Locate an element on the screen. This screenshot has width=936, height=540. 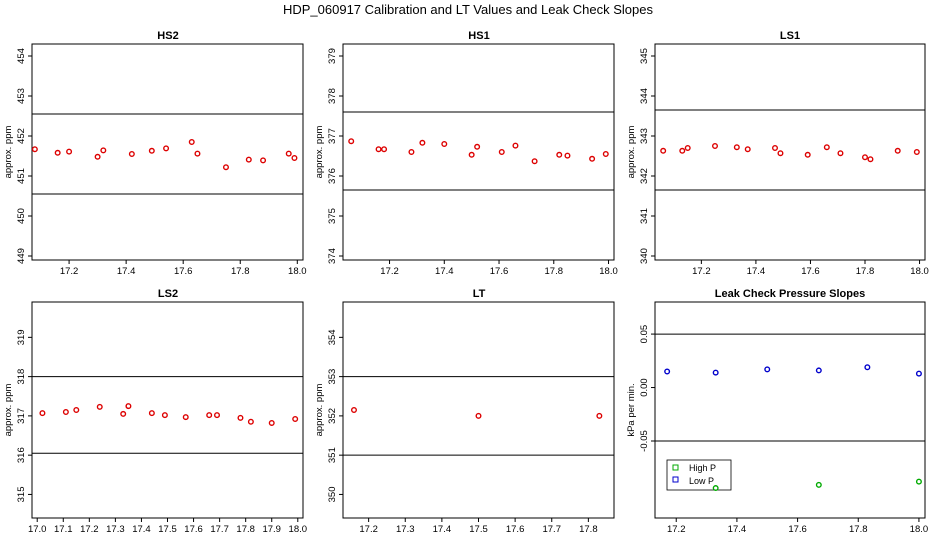
legend-marker-low-p is located at coordinates (675, 479).